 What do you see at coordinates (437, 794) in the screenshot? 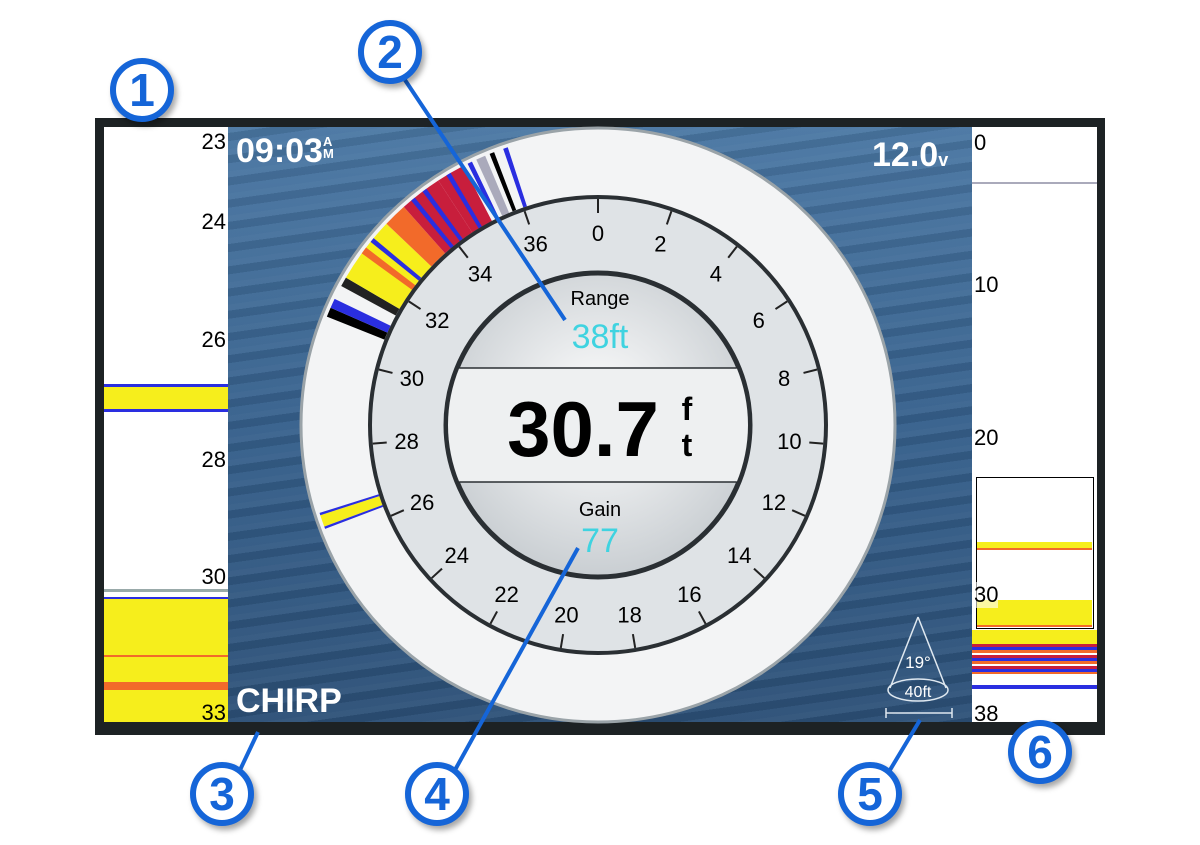
I see `callout-4: 4` at bounding box center [437, 794].